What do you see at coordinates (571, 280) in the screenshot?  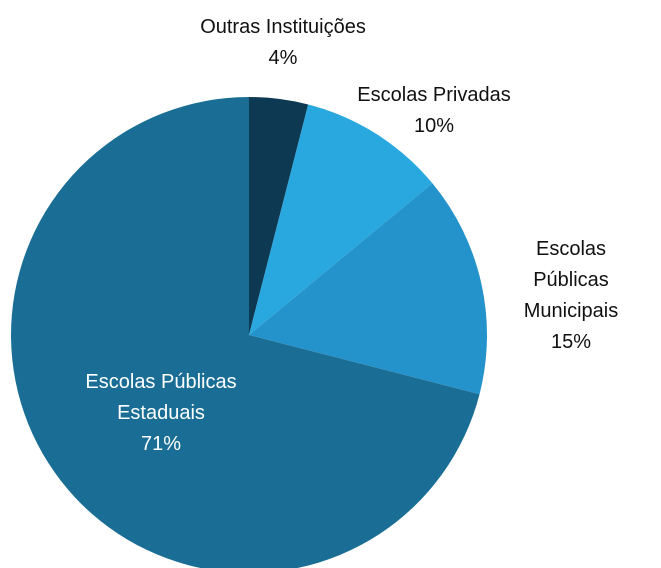 I see `category-label: Escolas Públicas Municipais` at bounding box center [571, 280].